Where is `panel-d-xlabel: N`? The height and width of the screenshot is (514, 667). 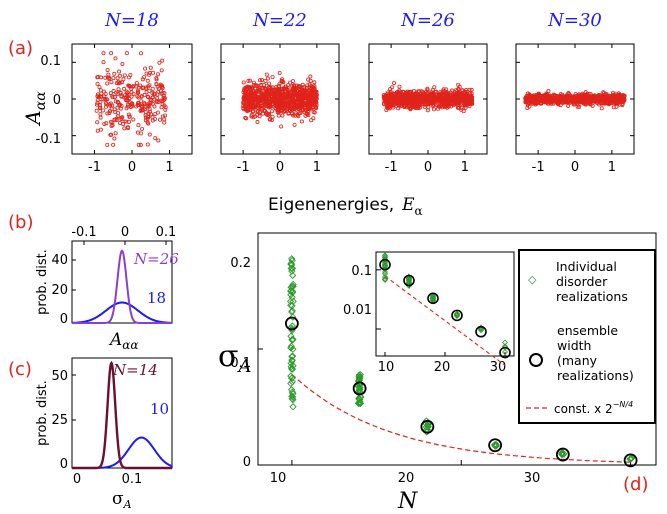 panel-d-xlabel: N is located at coordinates (407, 501).